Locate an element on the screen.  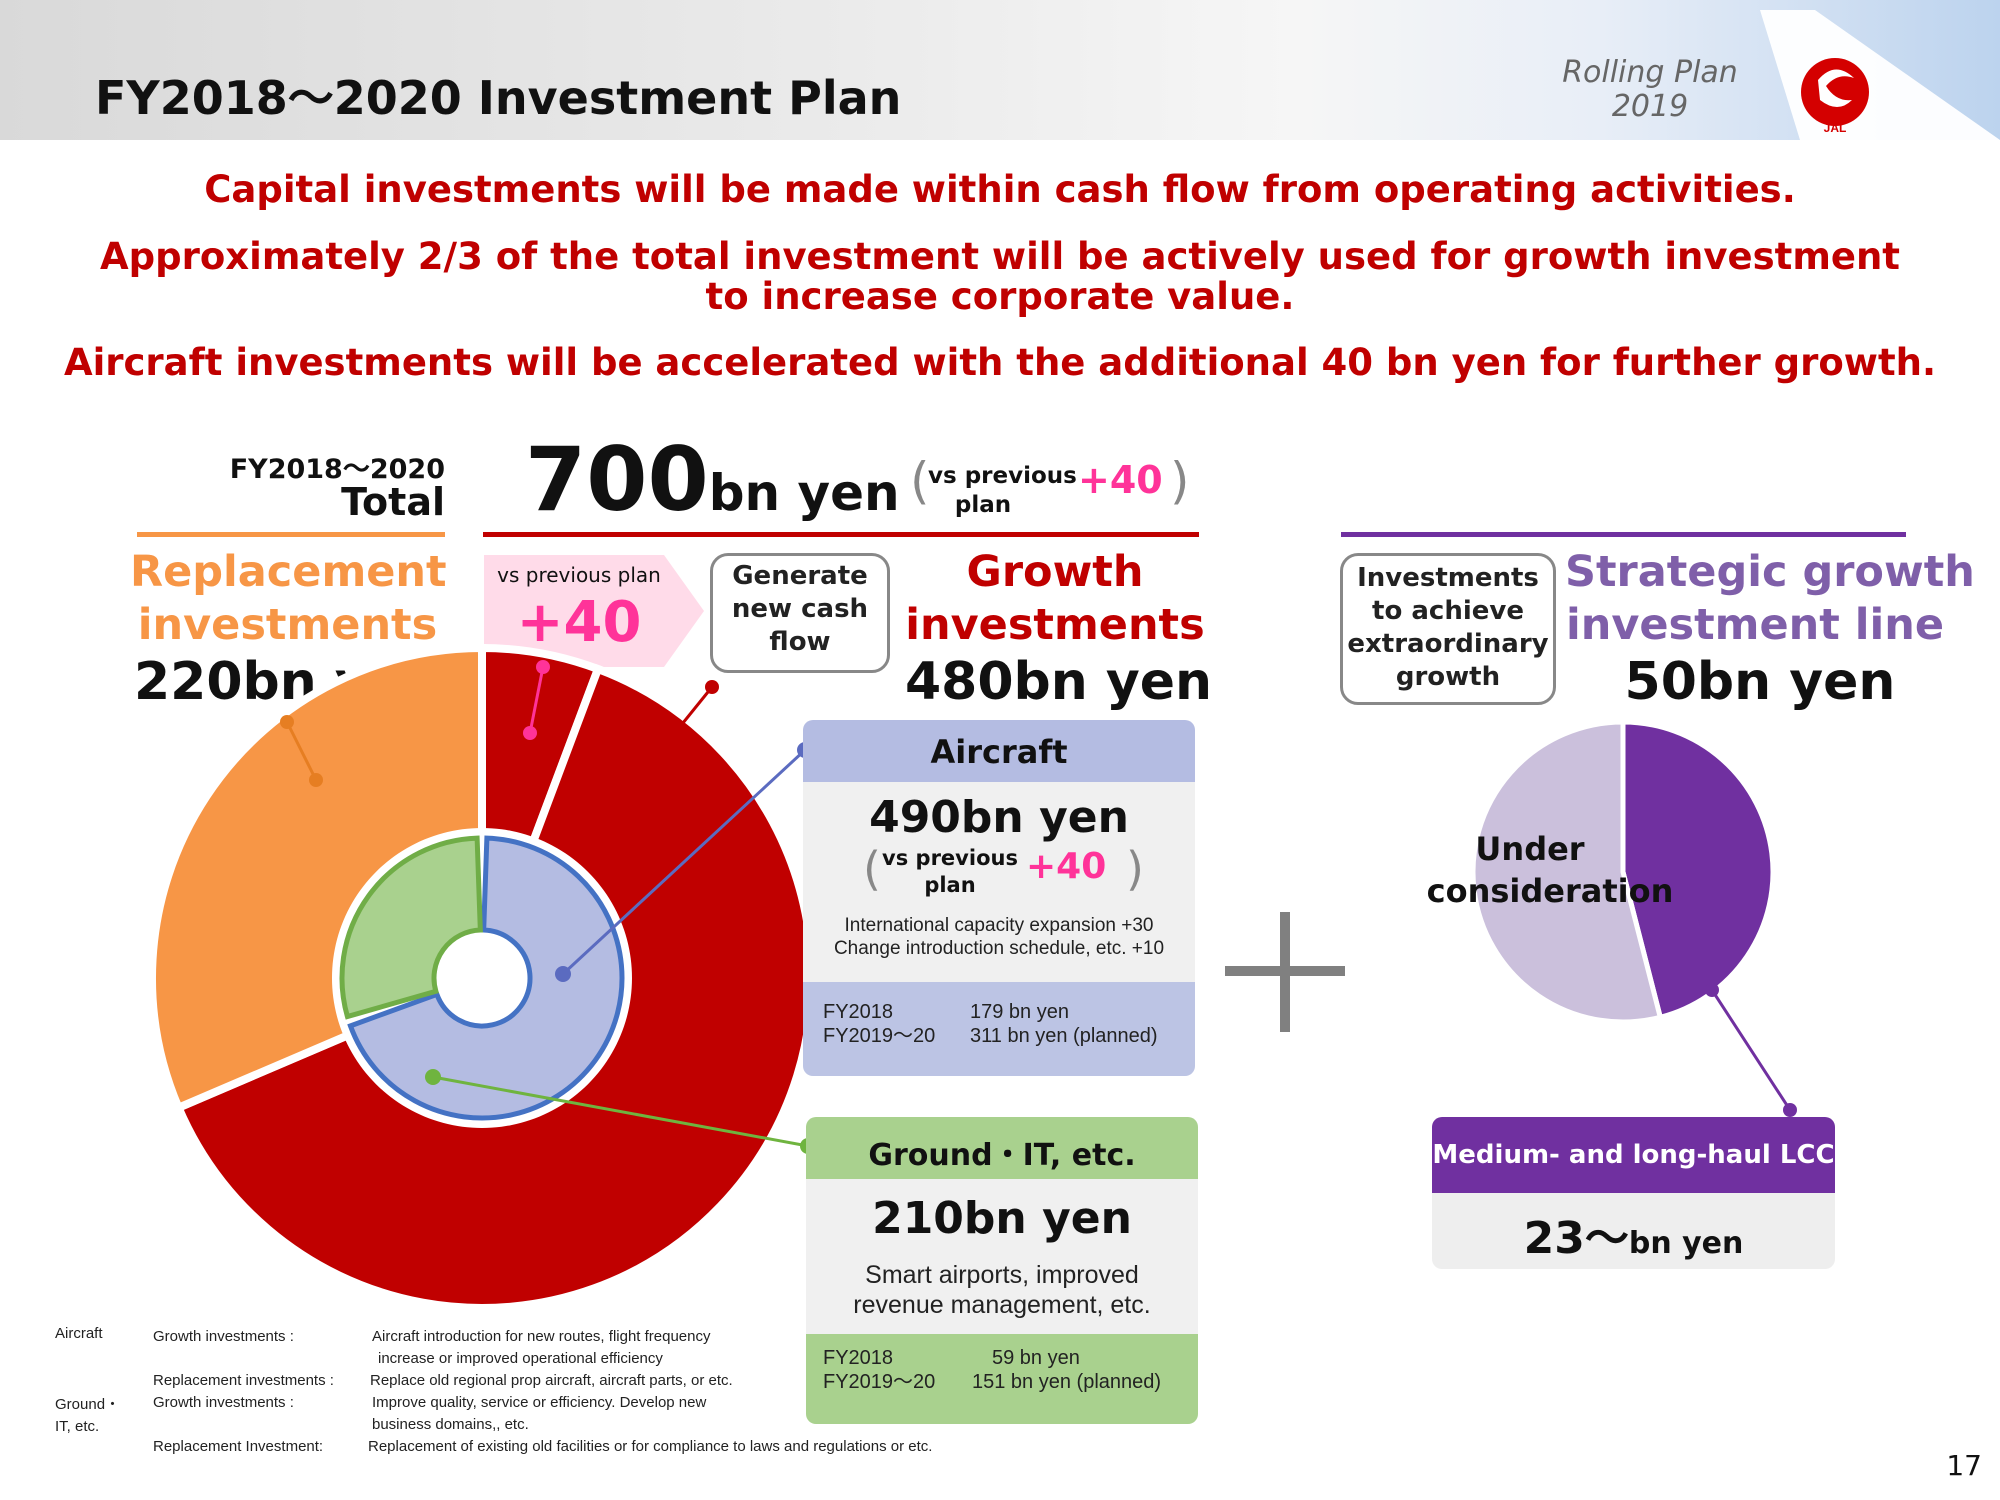
lcc-panel-header is located at coordinates (1633, 1155).